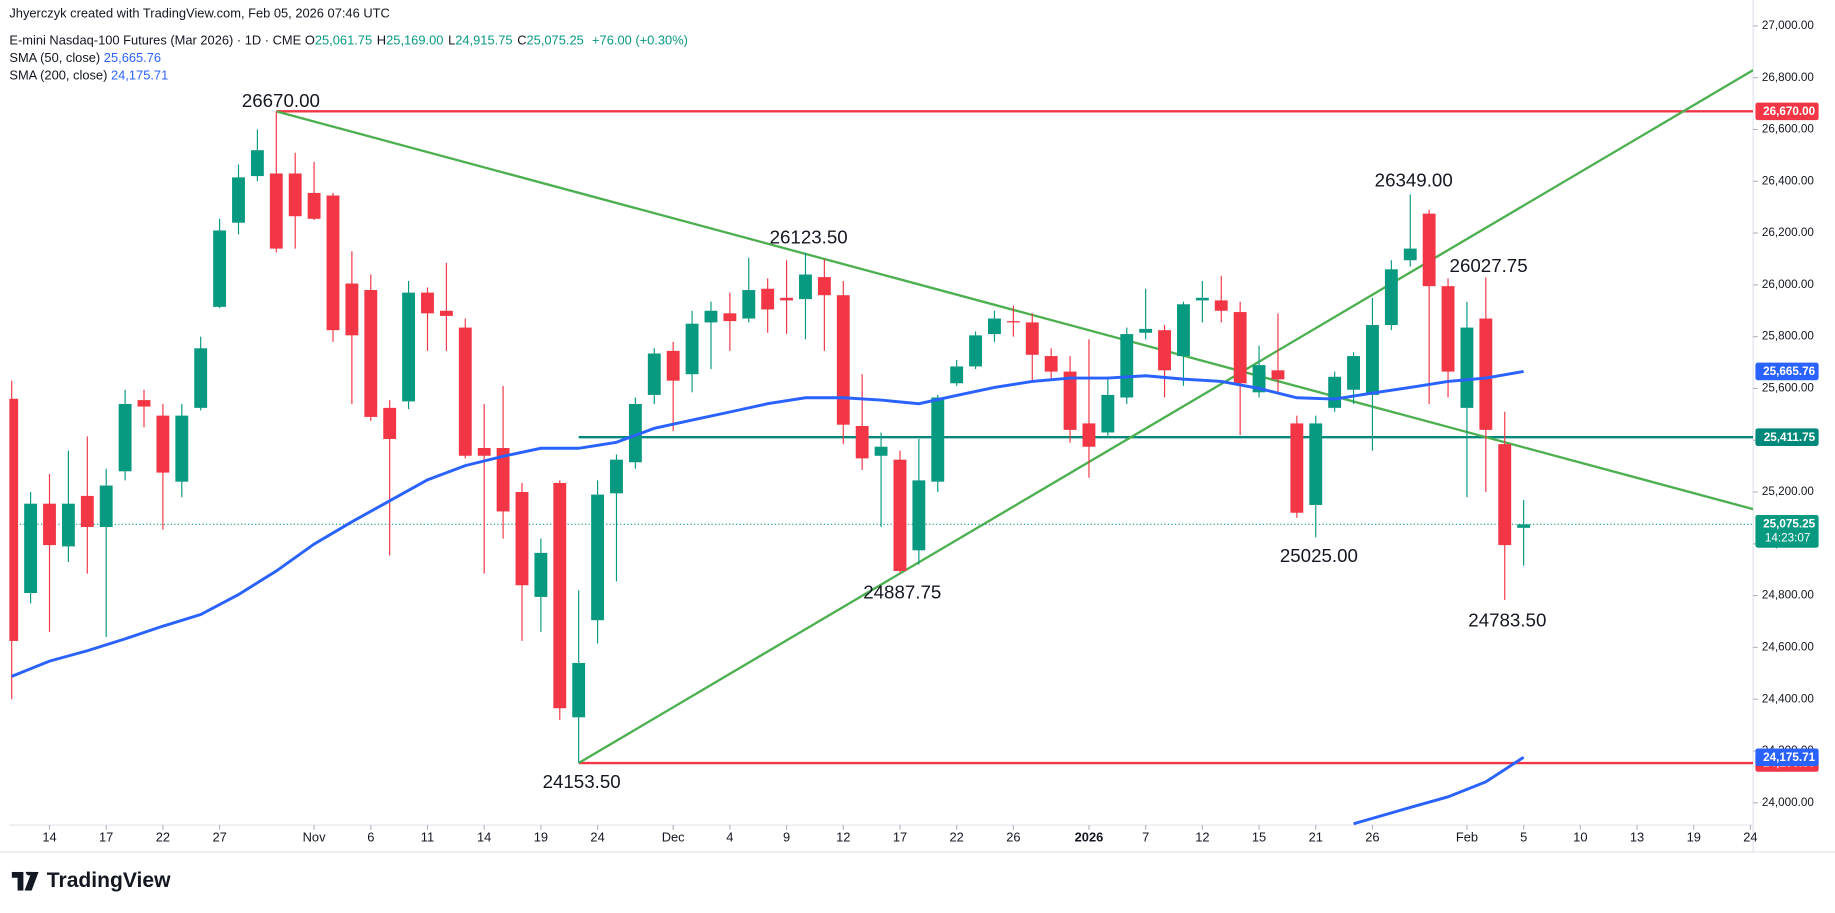 This screenshot has height=913, width=1835. I want to click on level-badge: 26,670.00, so click(1789, 111).